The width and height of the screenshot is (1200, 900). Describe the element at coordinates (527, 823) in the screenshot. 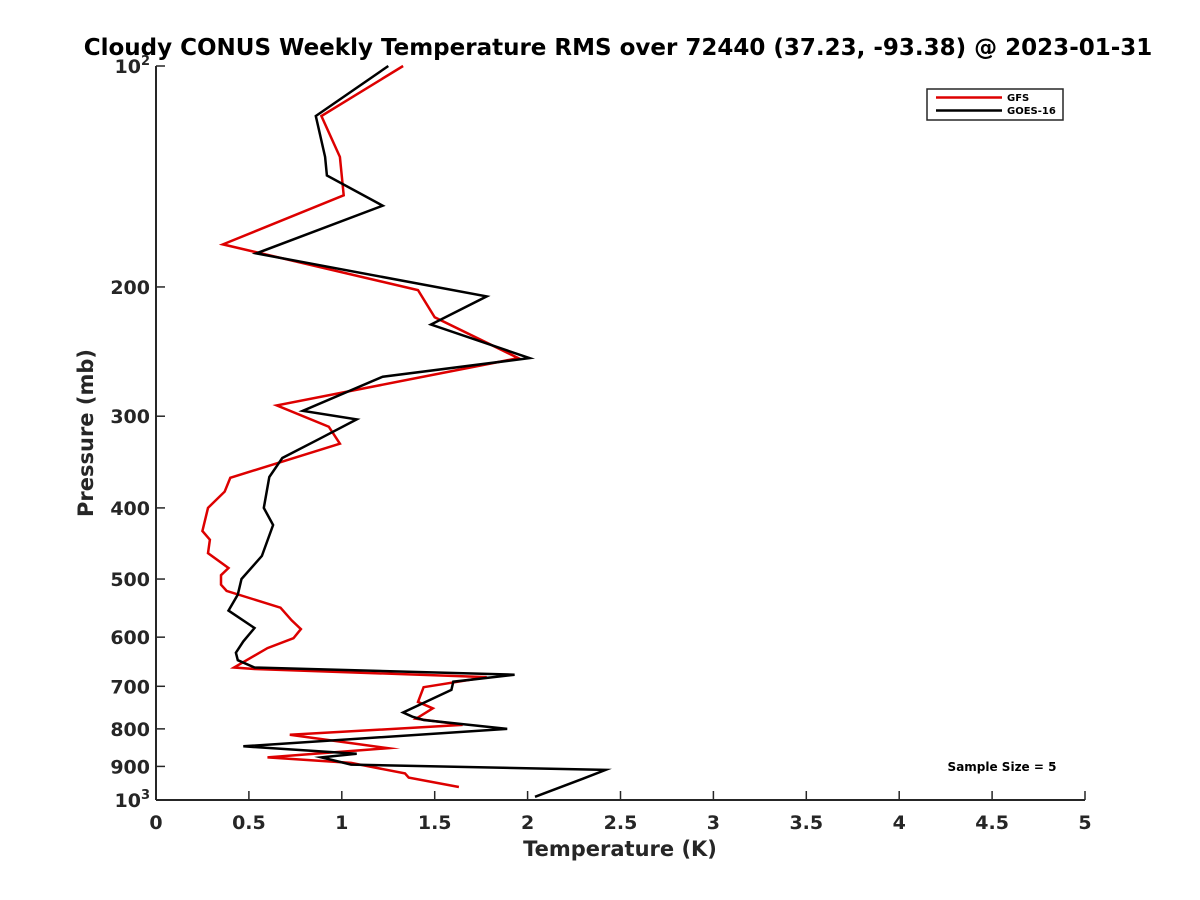

I see `x-tick-label: 2` at that location.